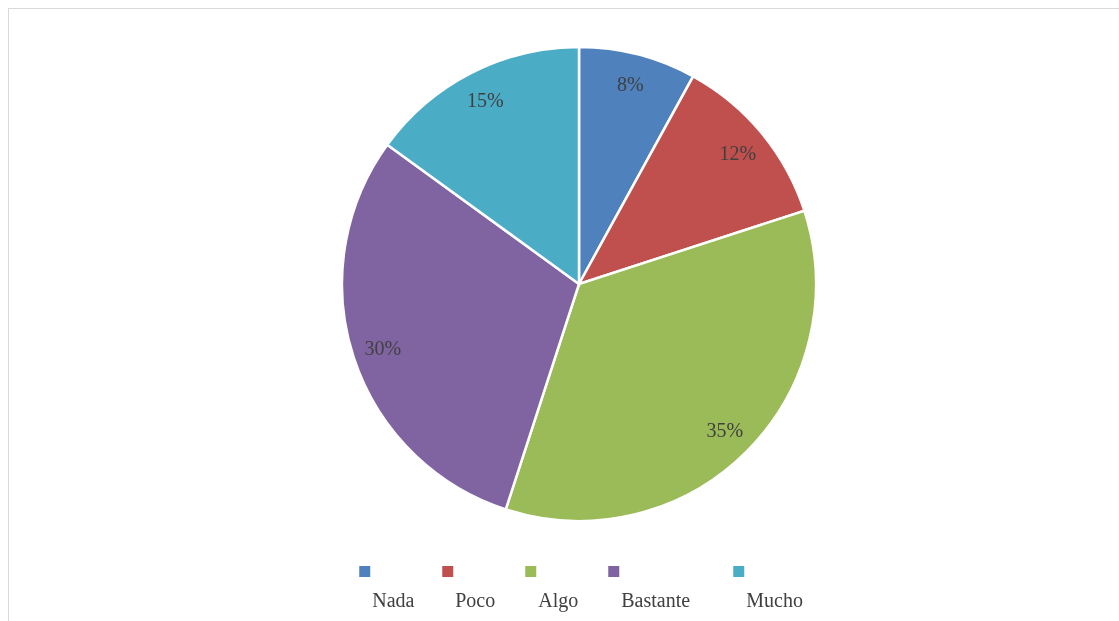 Image resolution: width=1119 pixels, height=621 pixels. Describe the element at coordinates (774, 600) in the screenshot. I see `legend-label: Mucho` at that location.